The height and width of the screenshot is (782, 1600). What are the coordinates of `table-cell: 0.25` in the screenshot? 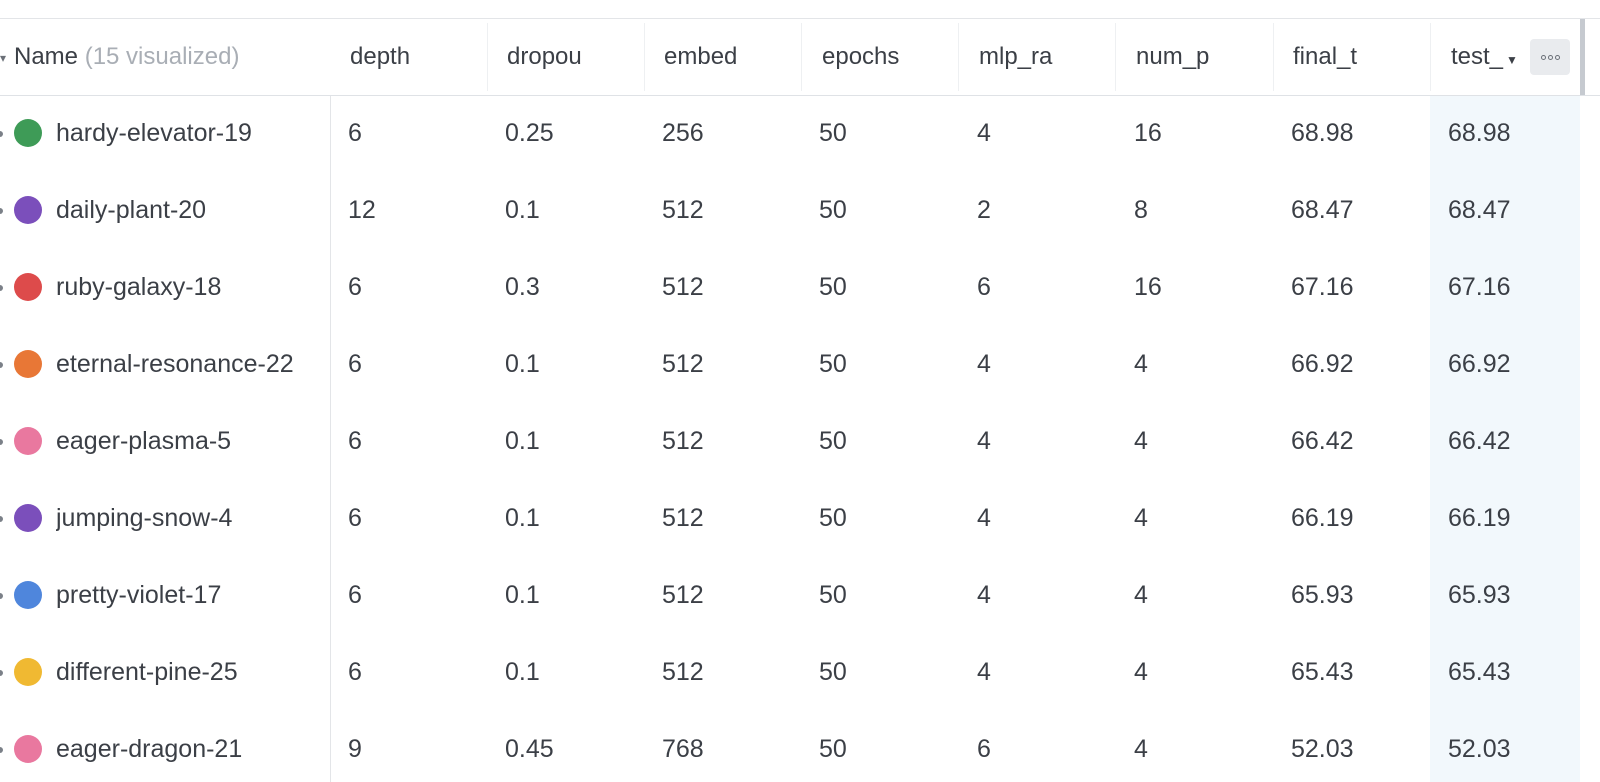 It's located at (529, 133).